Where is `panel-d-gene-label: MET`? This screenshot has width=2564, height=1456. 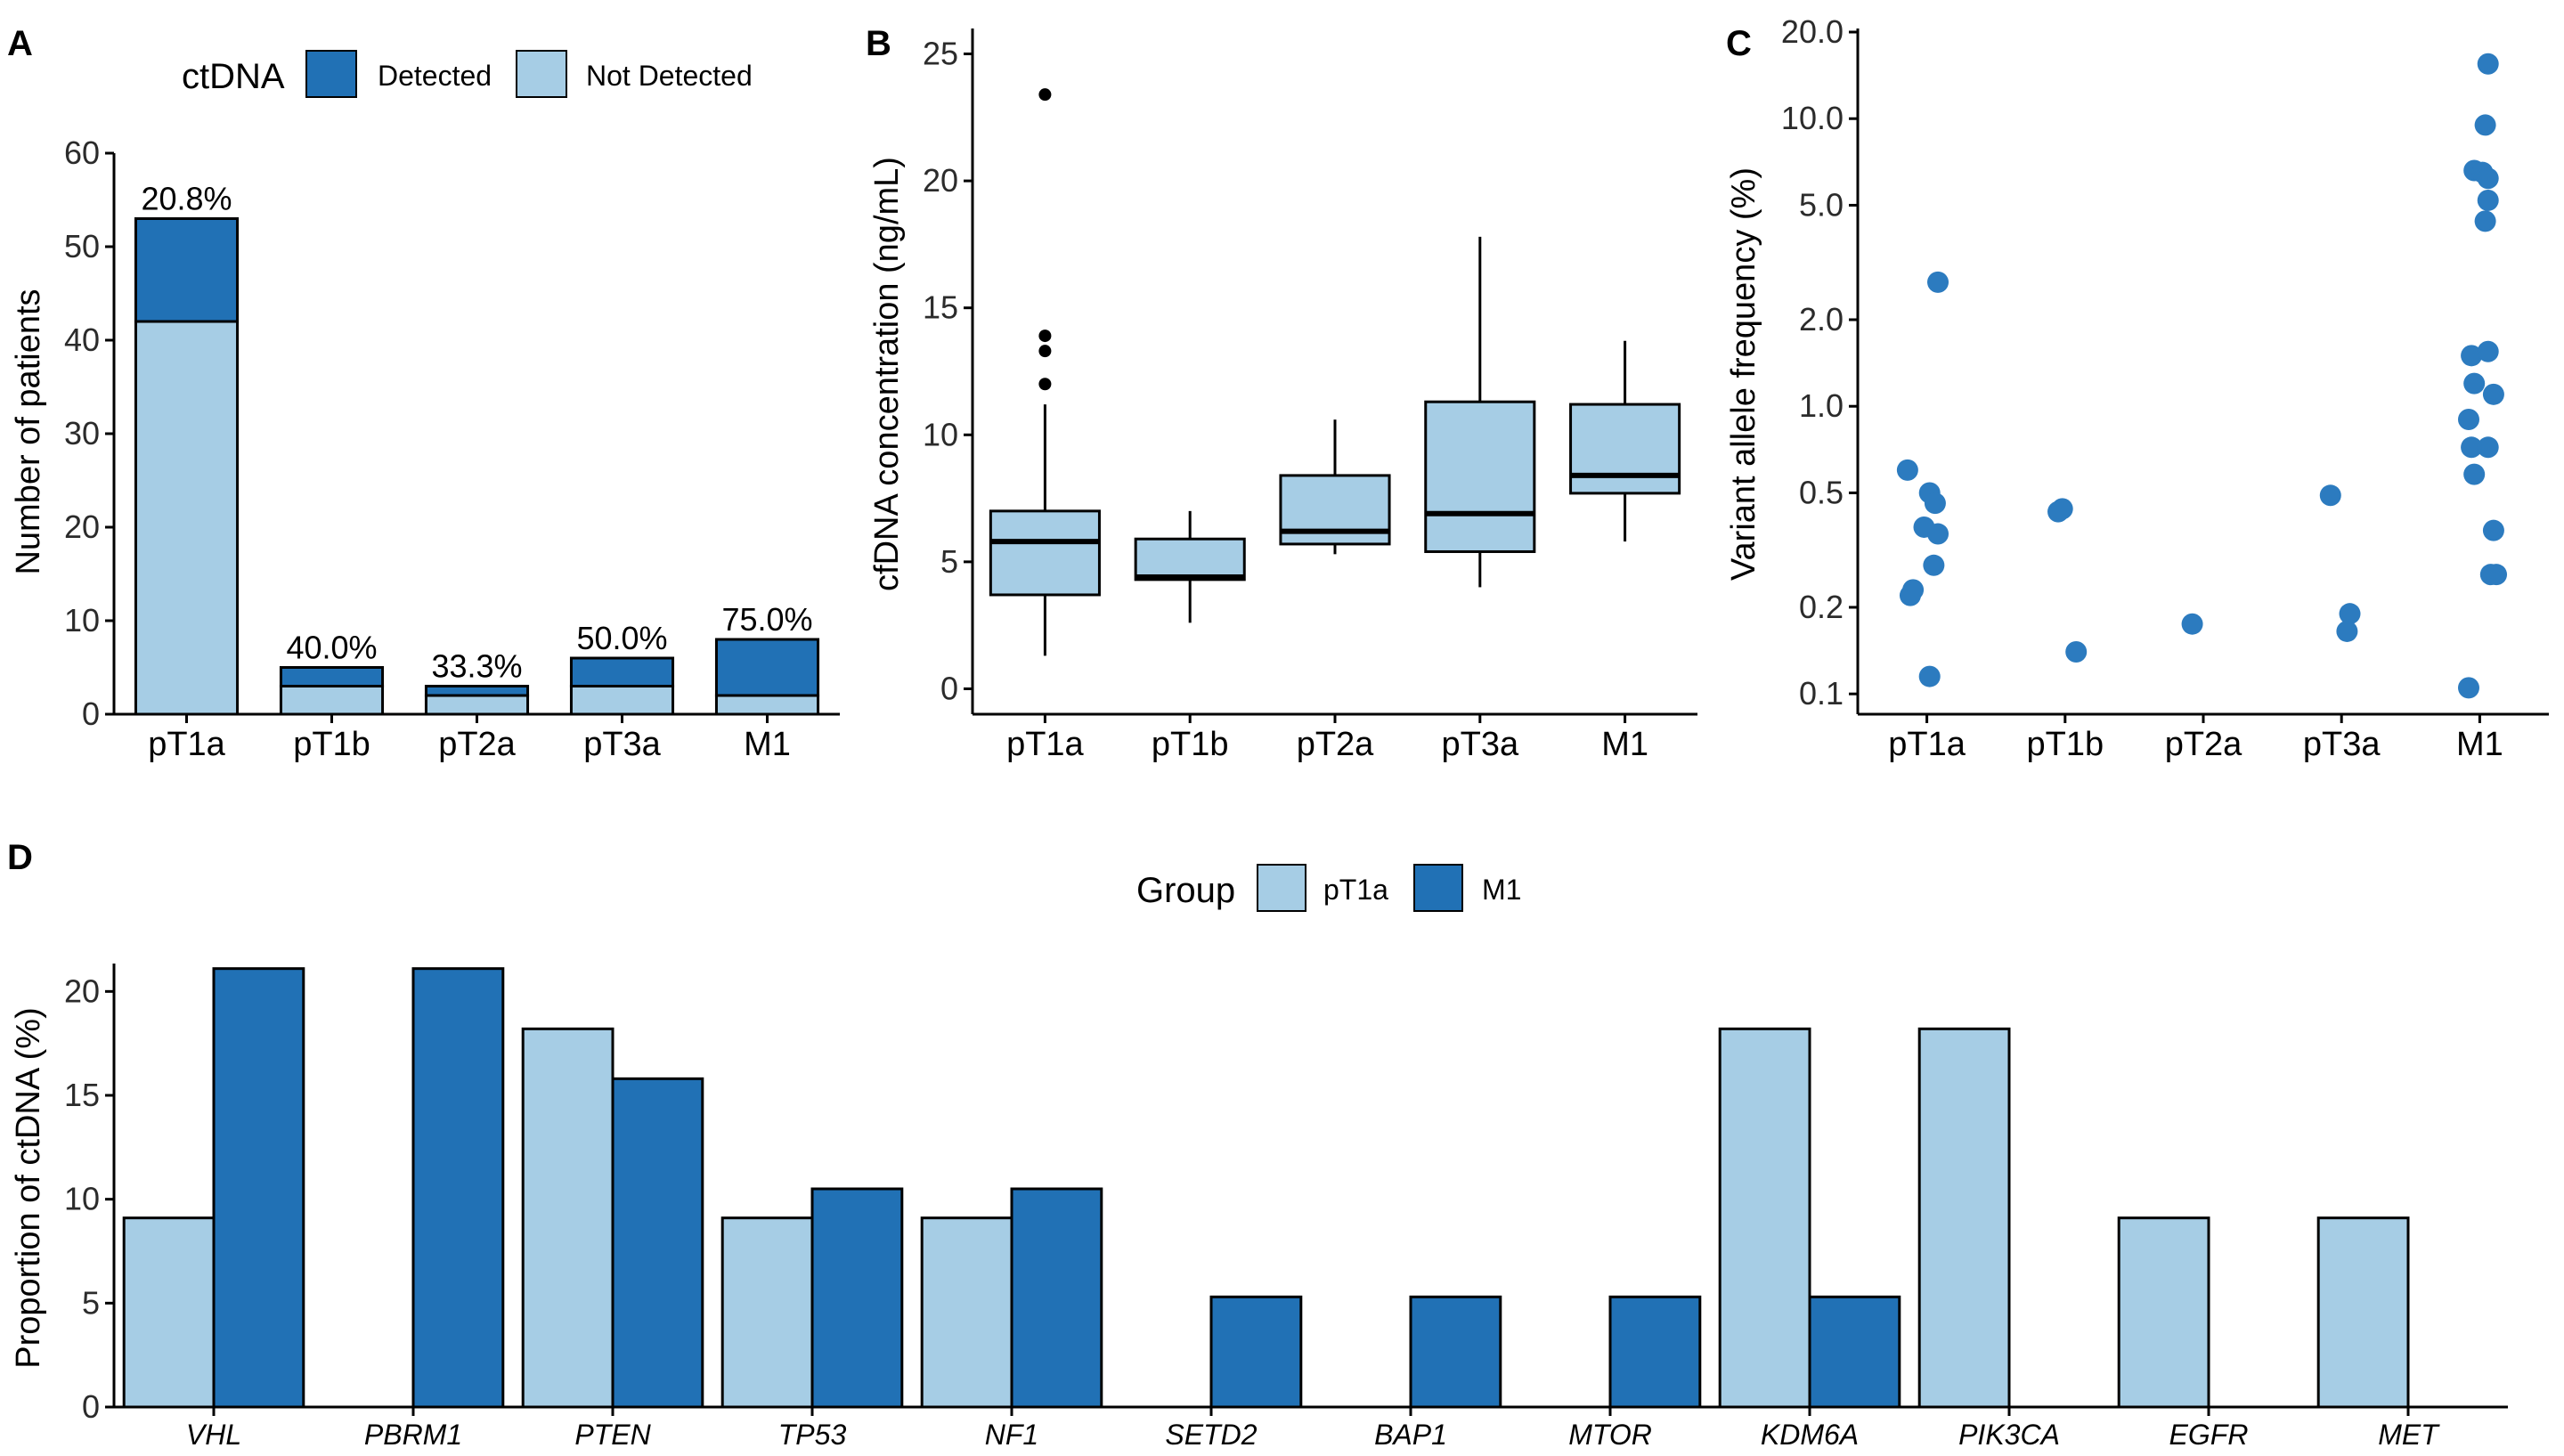 panel-d-gene-label: MET is located at coordinates (2409, 1435).